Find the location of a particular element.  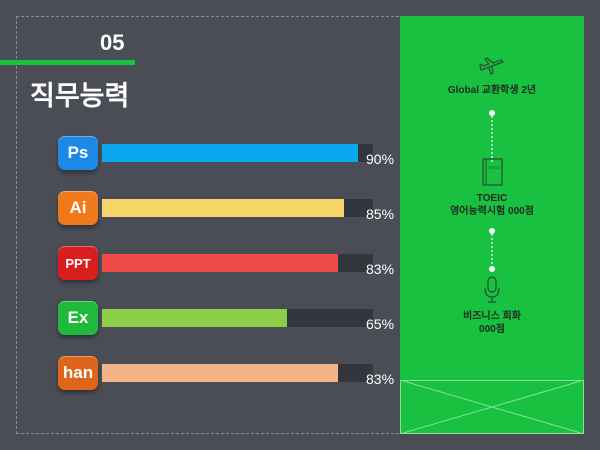

section-number: 05 is located at coordinates (112, 42).